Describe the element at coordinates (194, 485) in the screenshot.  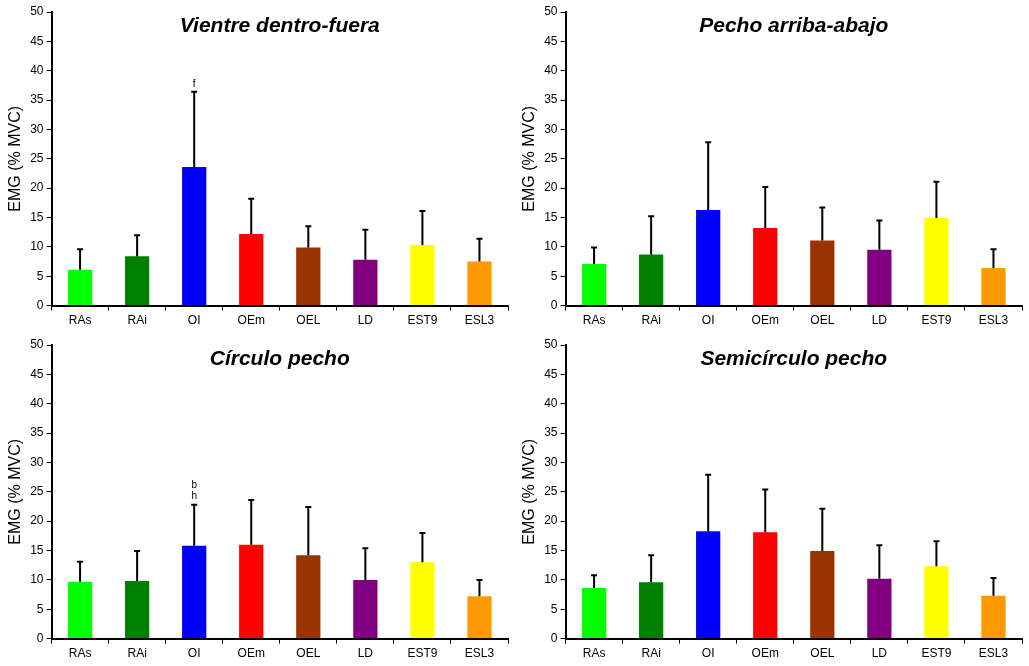
I see `annotation: b` at that location.